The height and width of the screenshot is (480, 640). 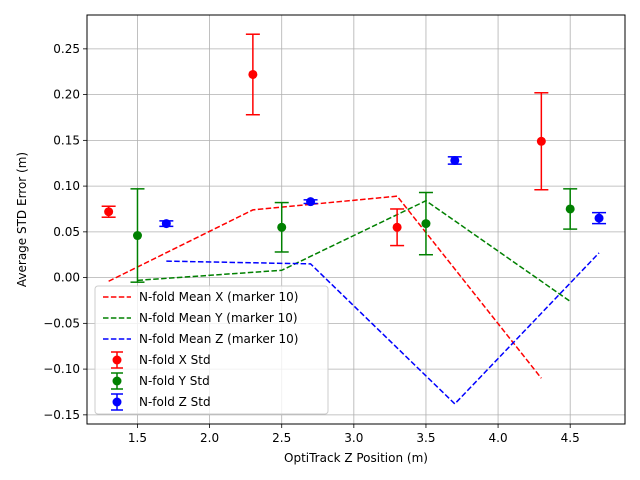 I want to click on x-tick-label: 1.5, so click(x=137, y=438).